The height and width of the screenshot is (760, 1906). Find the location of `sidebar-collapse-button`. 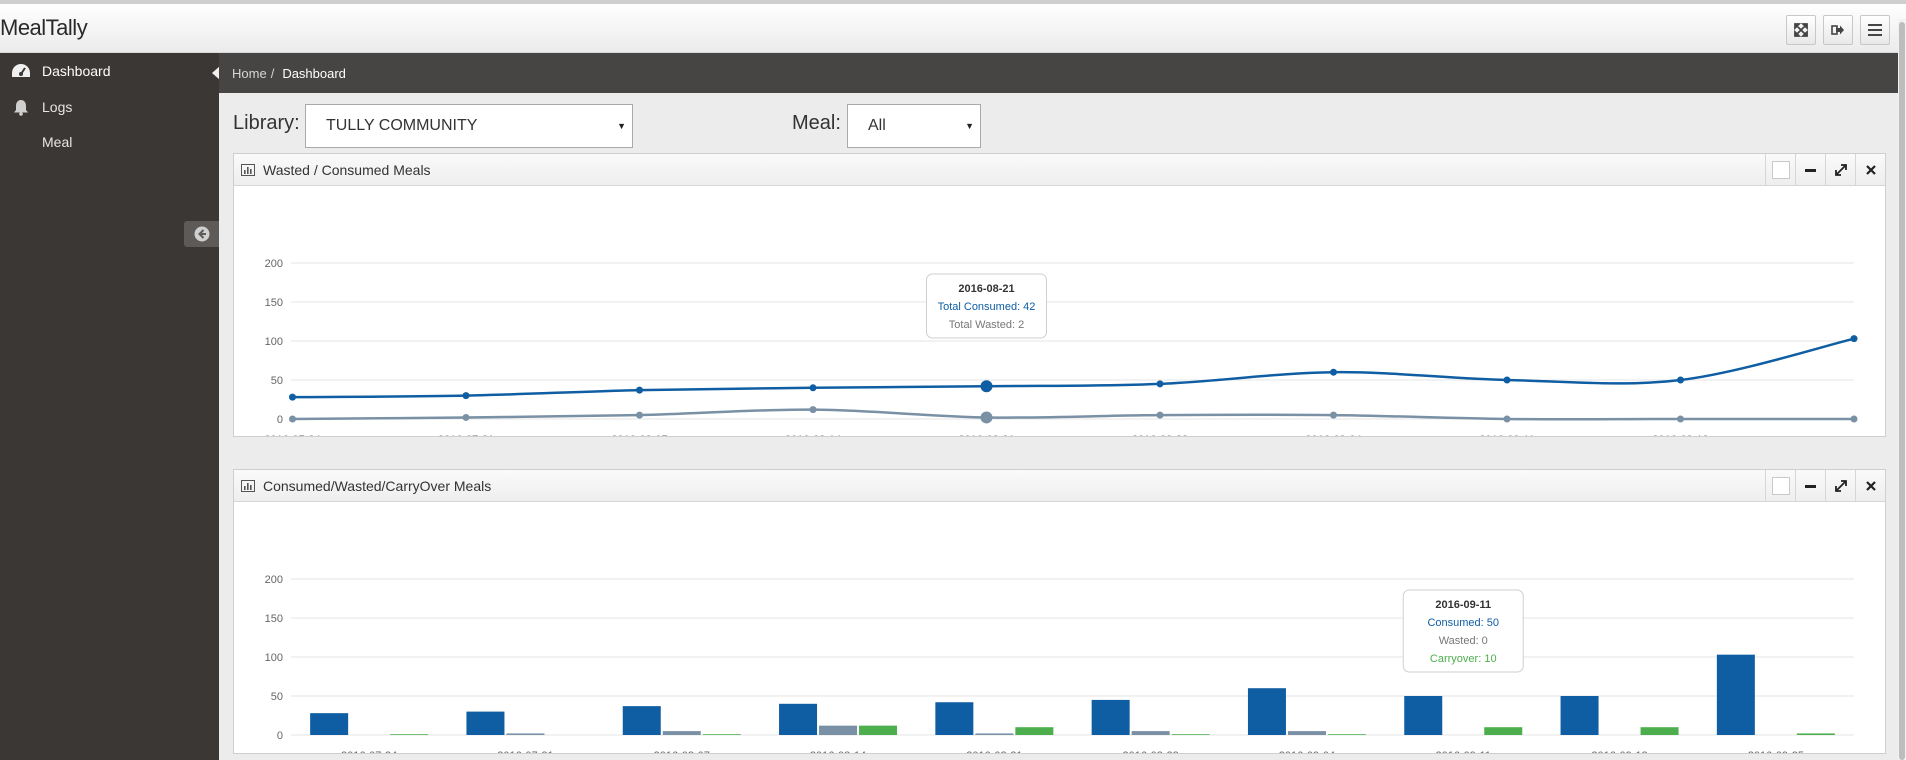

sidebar-collapse-button is located at coordinates (201, 234).